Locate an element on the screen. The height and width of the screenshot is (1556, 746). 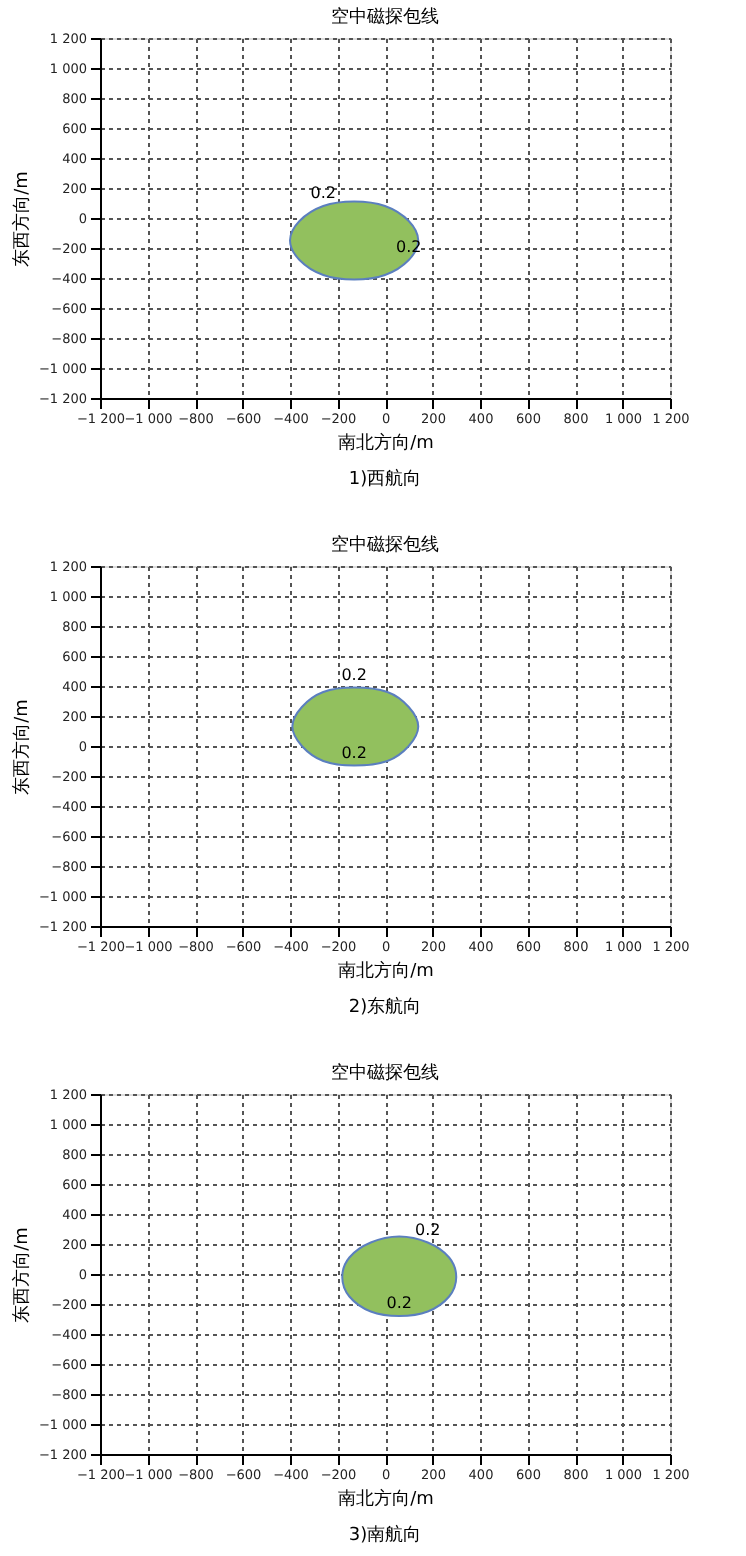
text: 3)南航向 is located at coordinates (385, 1535).